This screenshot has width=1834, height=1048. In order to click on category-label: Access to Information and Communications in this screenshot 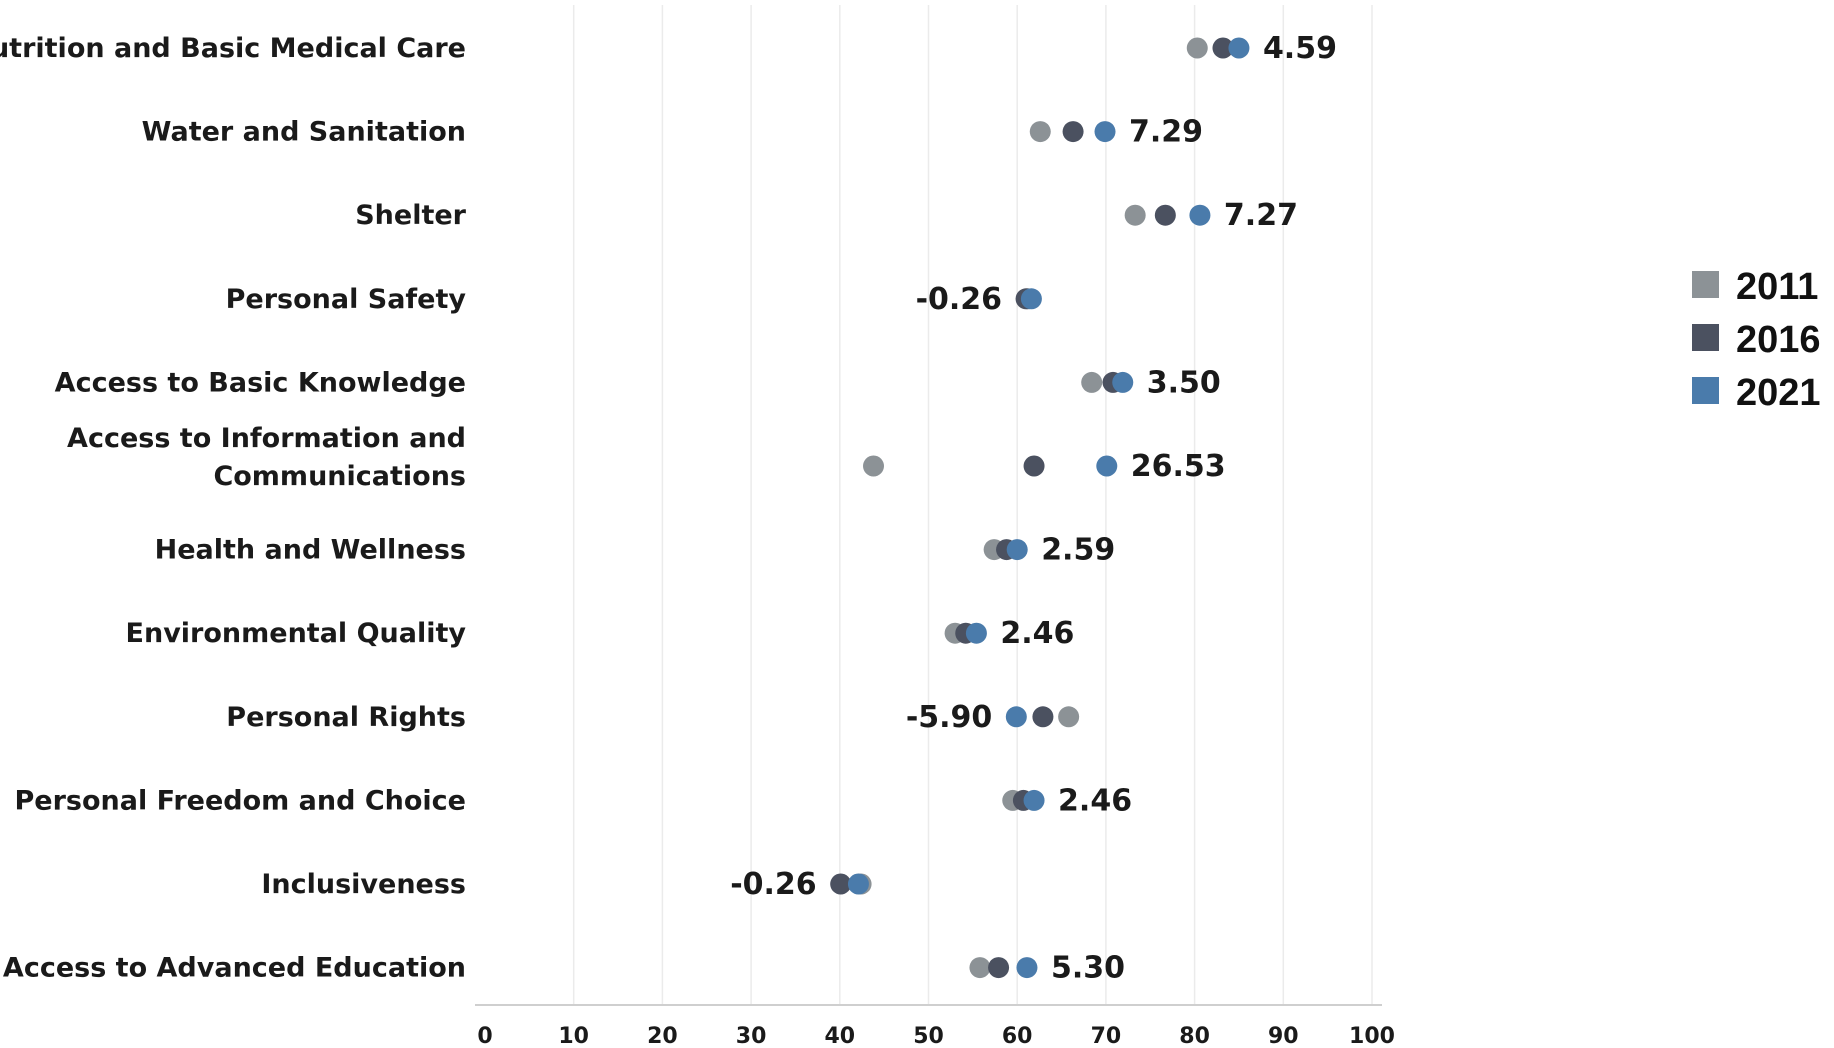, I will do `click(266, 457)`.